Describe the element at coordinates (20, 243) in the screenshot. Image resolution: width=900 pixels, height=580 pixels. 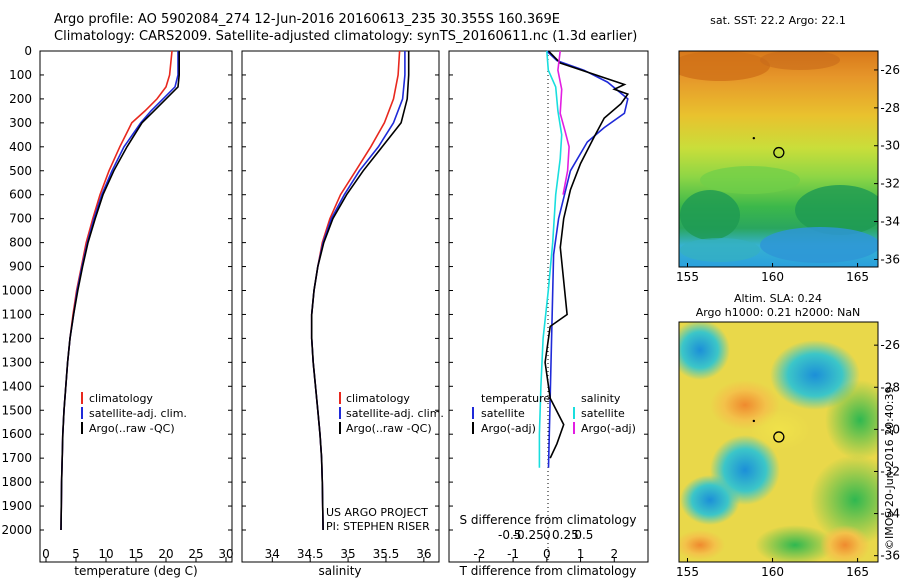
I see `depth-tick-label: 800` at that location.